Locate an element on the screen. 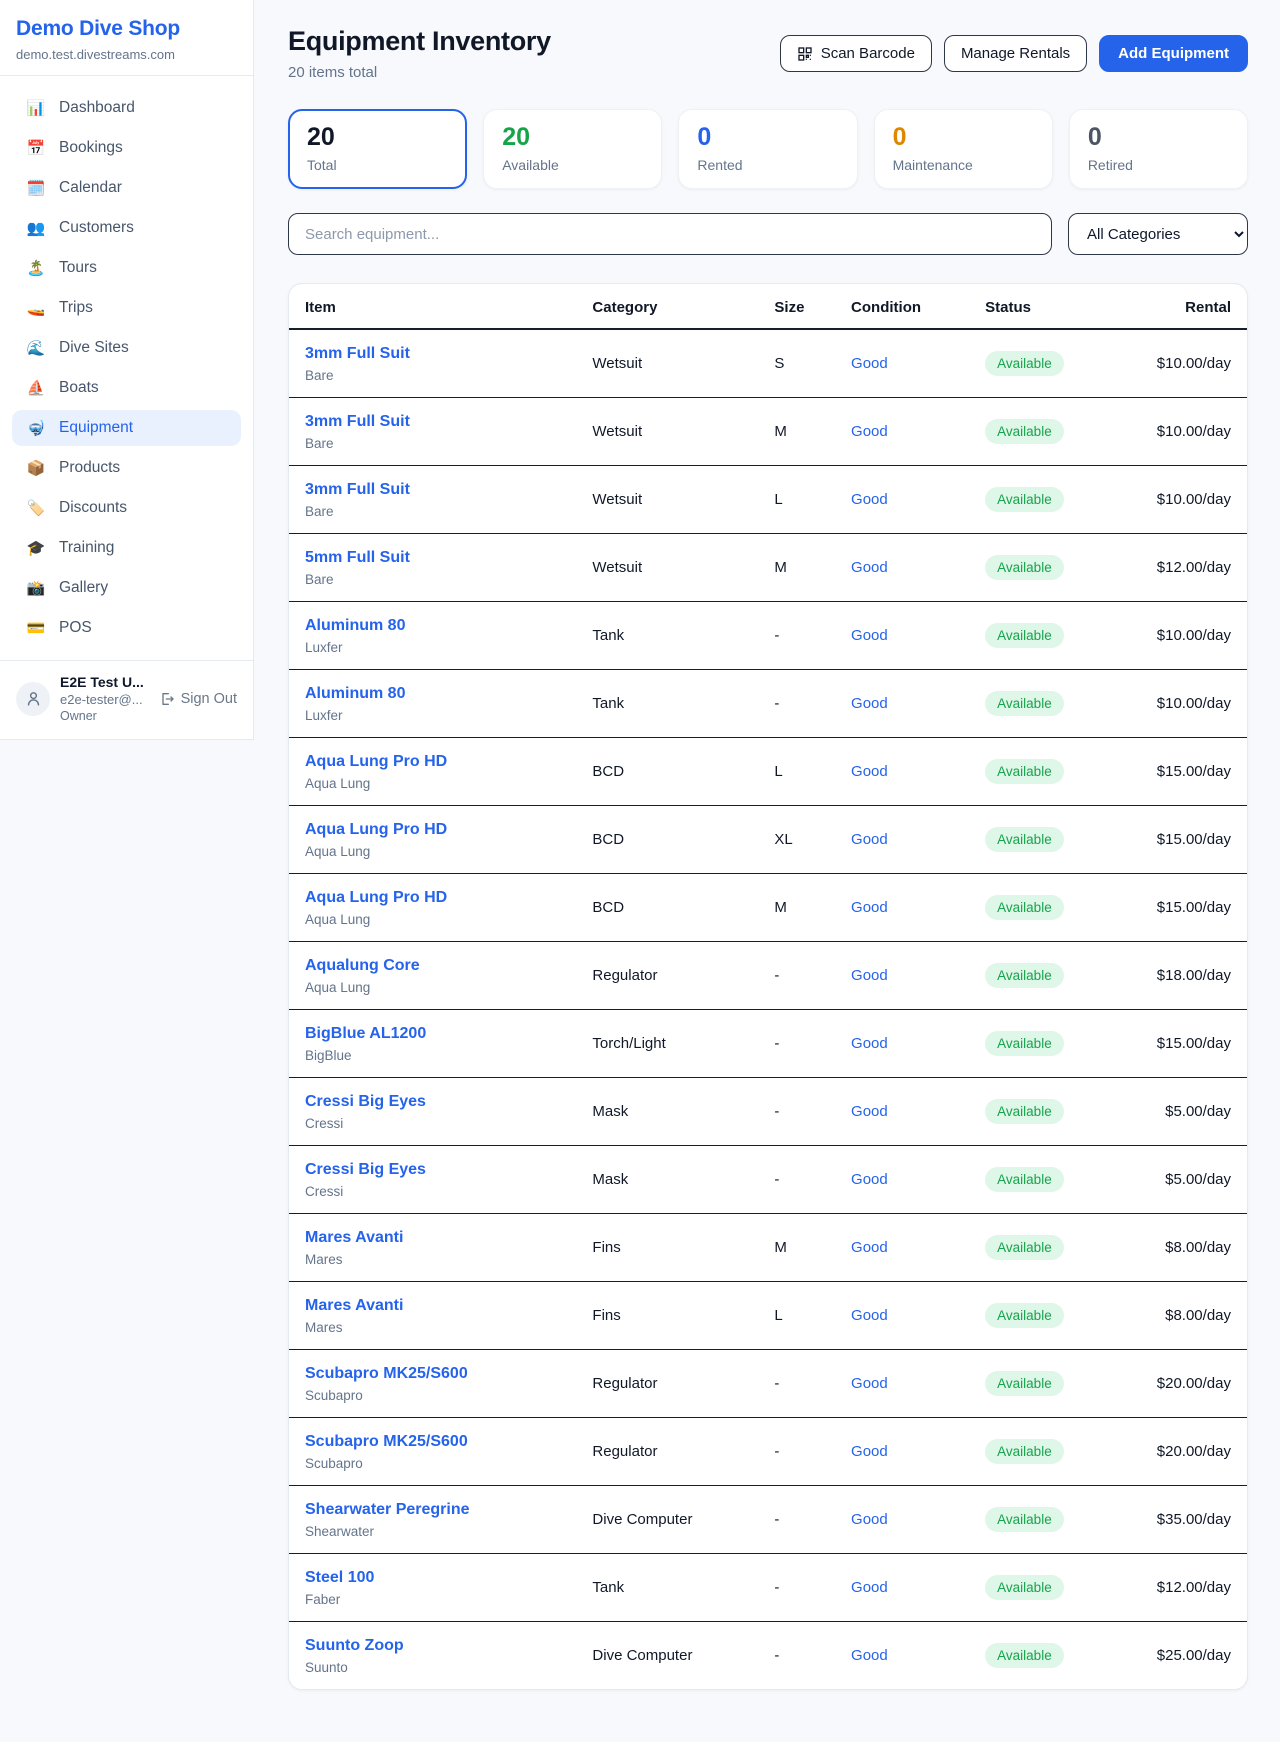  camera-icon: 📸 is located at coordinates (36, 587).